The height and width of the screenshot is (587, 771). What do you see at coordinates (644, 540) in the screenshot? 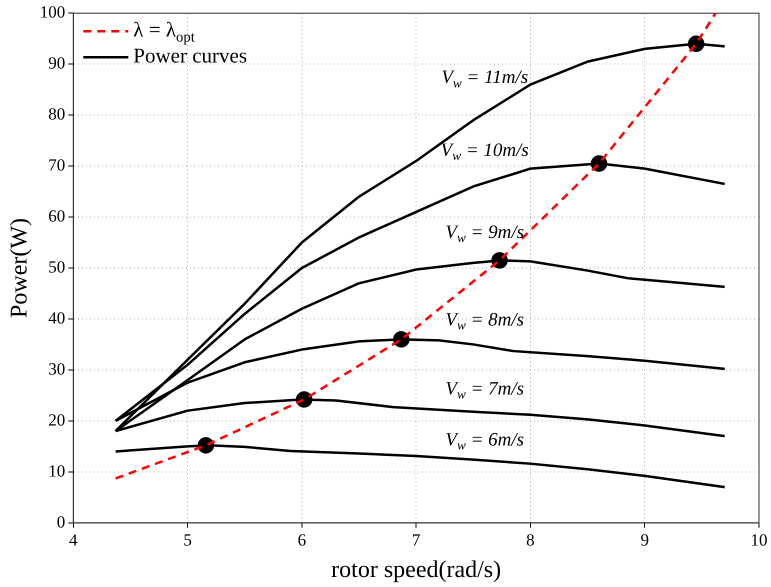
I see `x-tick-label: 9` at bounding box center [644, 540].